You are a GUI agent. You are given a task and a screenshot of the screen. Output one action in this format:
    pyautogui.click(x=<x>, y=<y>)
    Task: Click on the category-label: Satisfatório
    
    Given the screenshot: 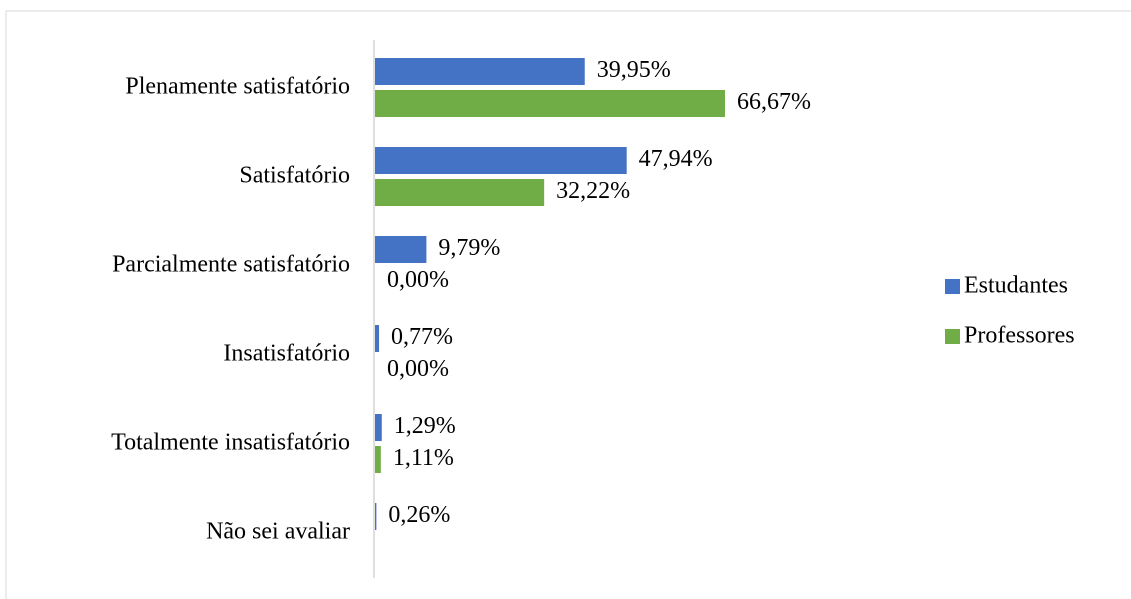 What is the action you would take?
    pyautogui.click(x=294, y=176)
    